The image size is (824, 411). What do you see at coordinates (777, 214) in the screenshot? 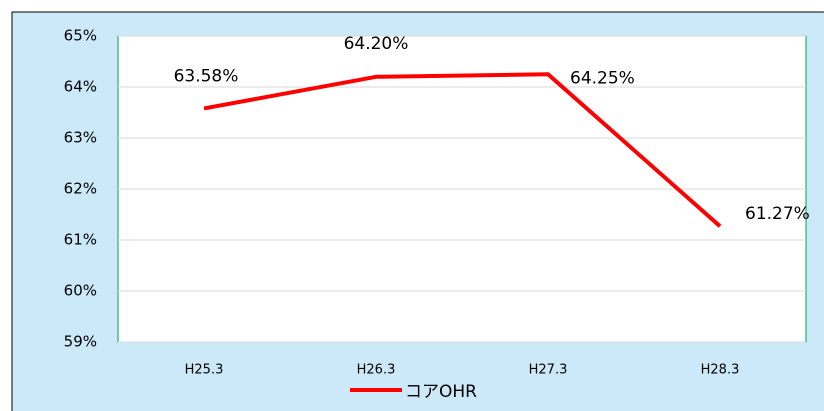
I see `data-label: 61.27%` at bounding box center [777, 214].